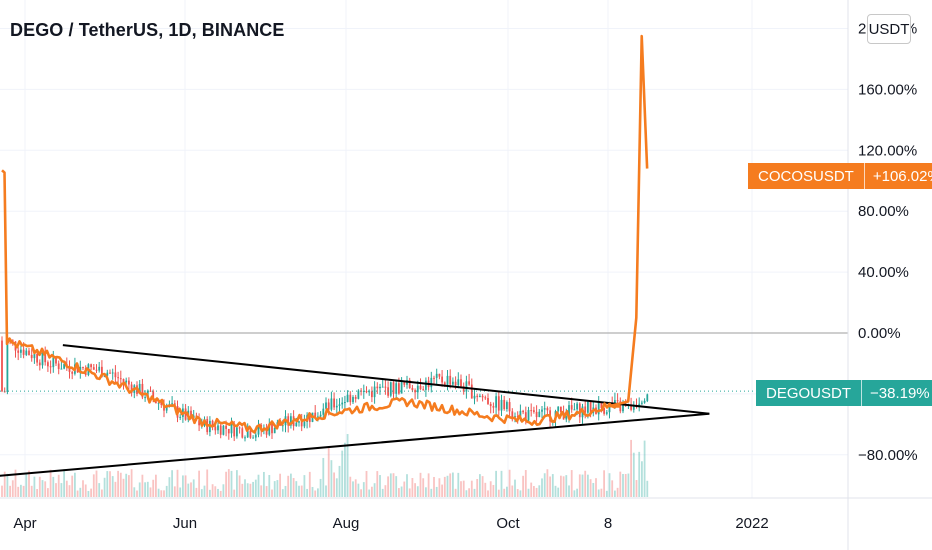 This screenshot has width=932, height=550. What do you see at coordinates (325, 465) in the screenshot?
I see `volume-bars` at bounding box center [325, 465].